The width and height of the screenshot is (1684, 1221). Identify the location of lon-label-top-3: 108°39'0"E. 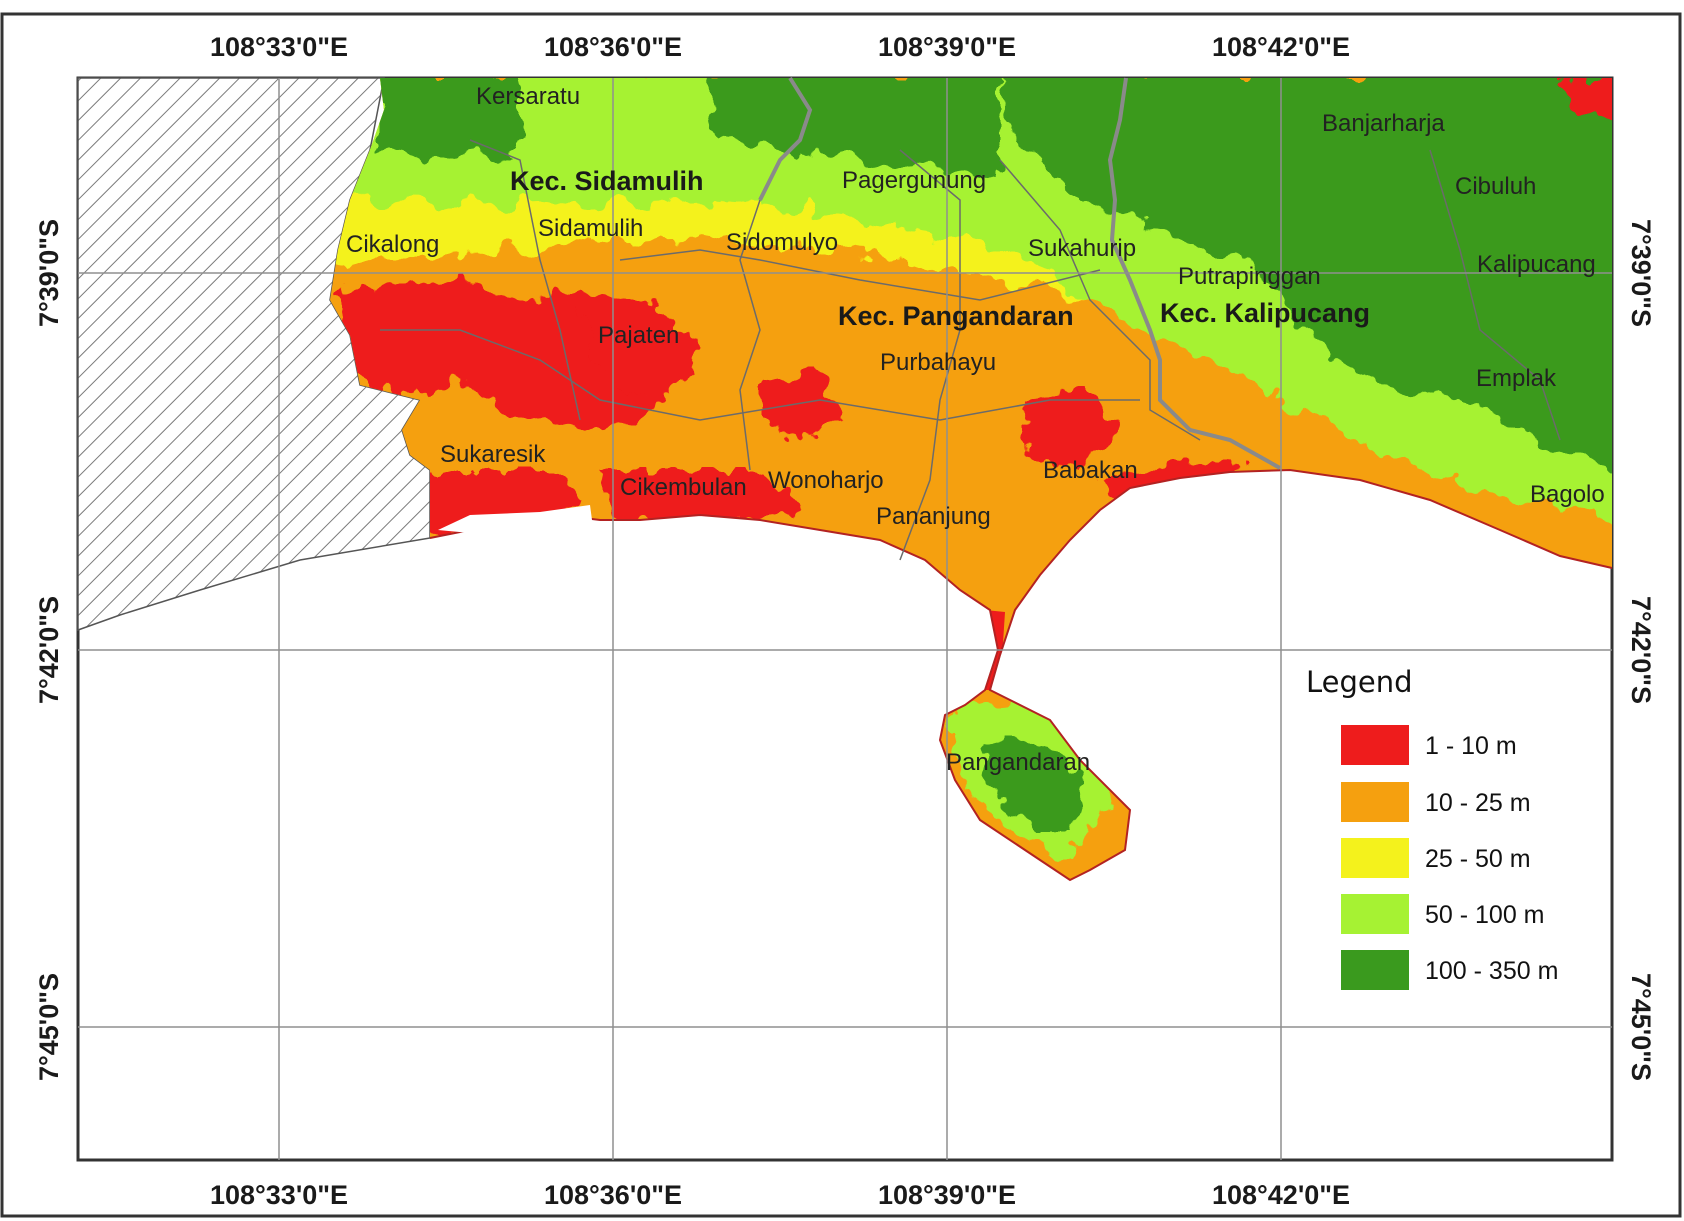
(947, 47).